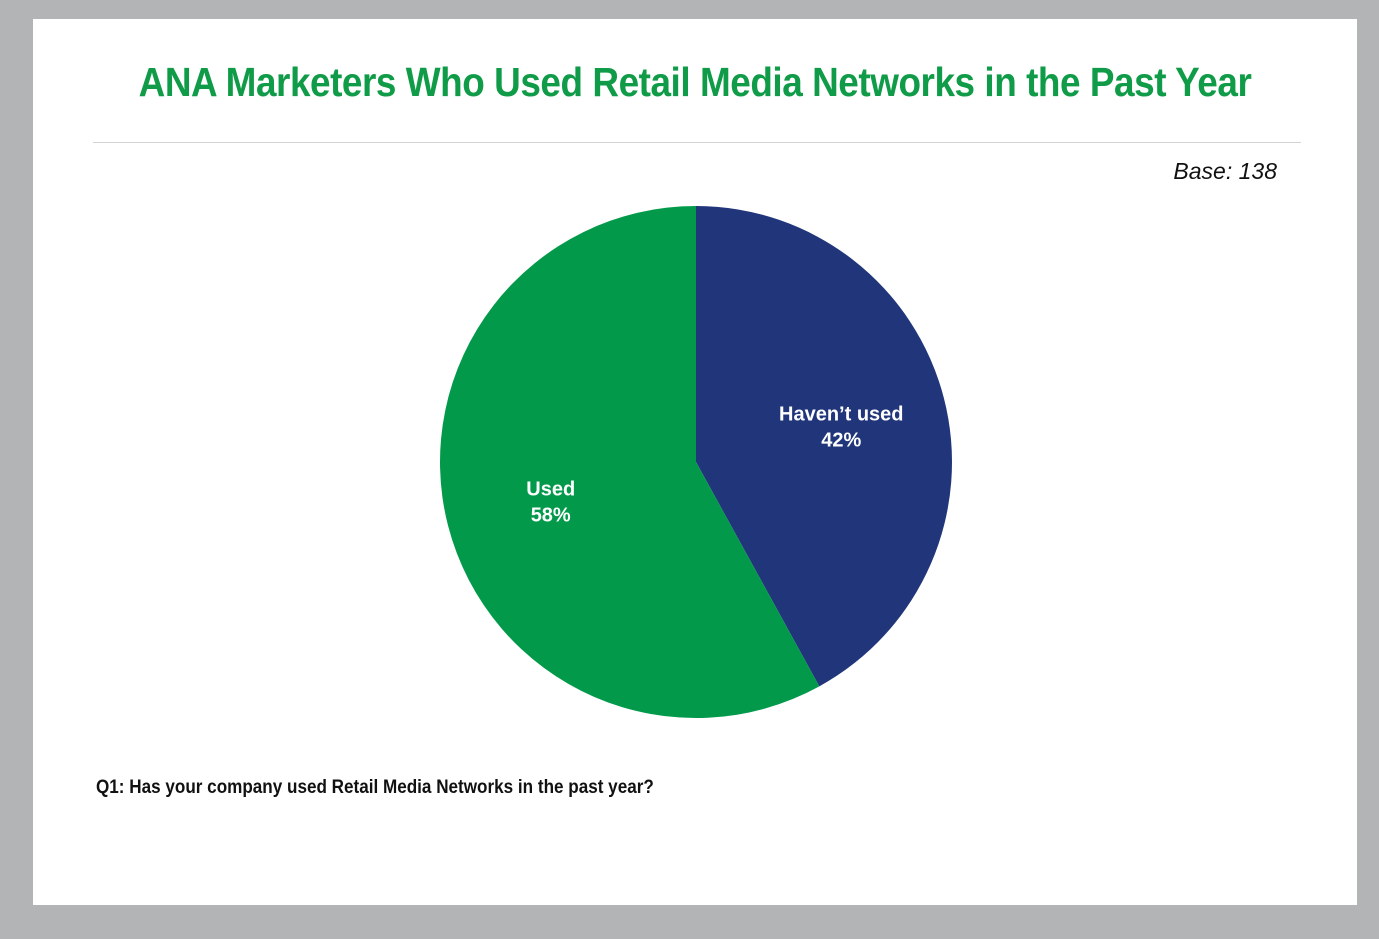 Image resolution: width=1379 pixels, height=939 pixels. Describe the element at coordinates (841, 441) in the screenshot. I see `slice-value-haven-t-used: 42%` at that location.